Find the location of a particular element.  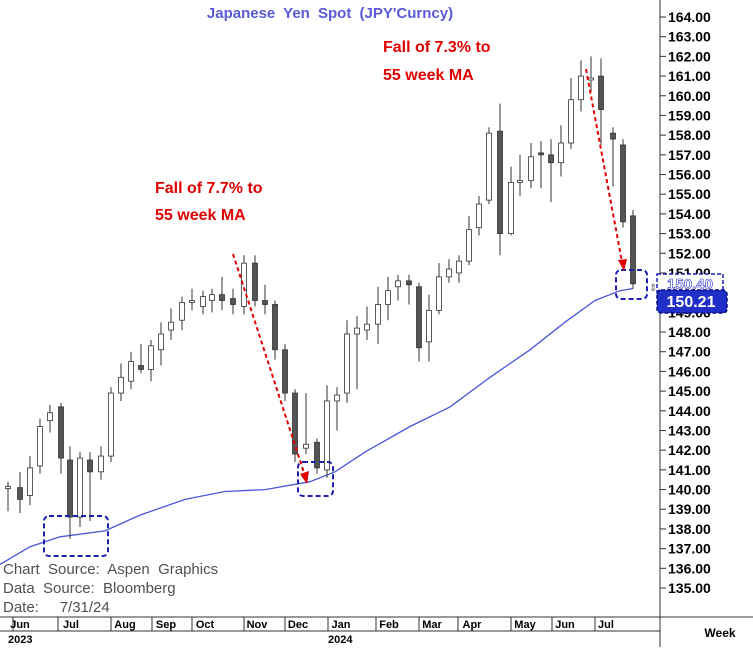

highlight-box-jul-2024 is located at coordinates (631, 284).